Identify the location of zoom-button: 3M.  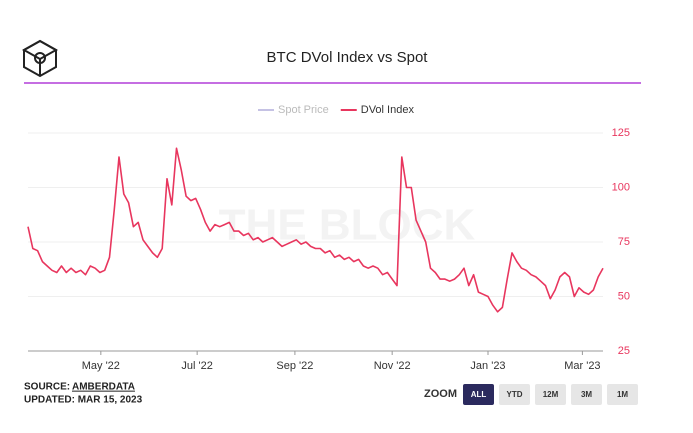
(586, 394).